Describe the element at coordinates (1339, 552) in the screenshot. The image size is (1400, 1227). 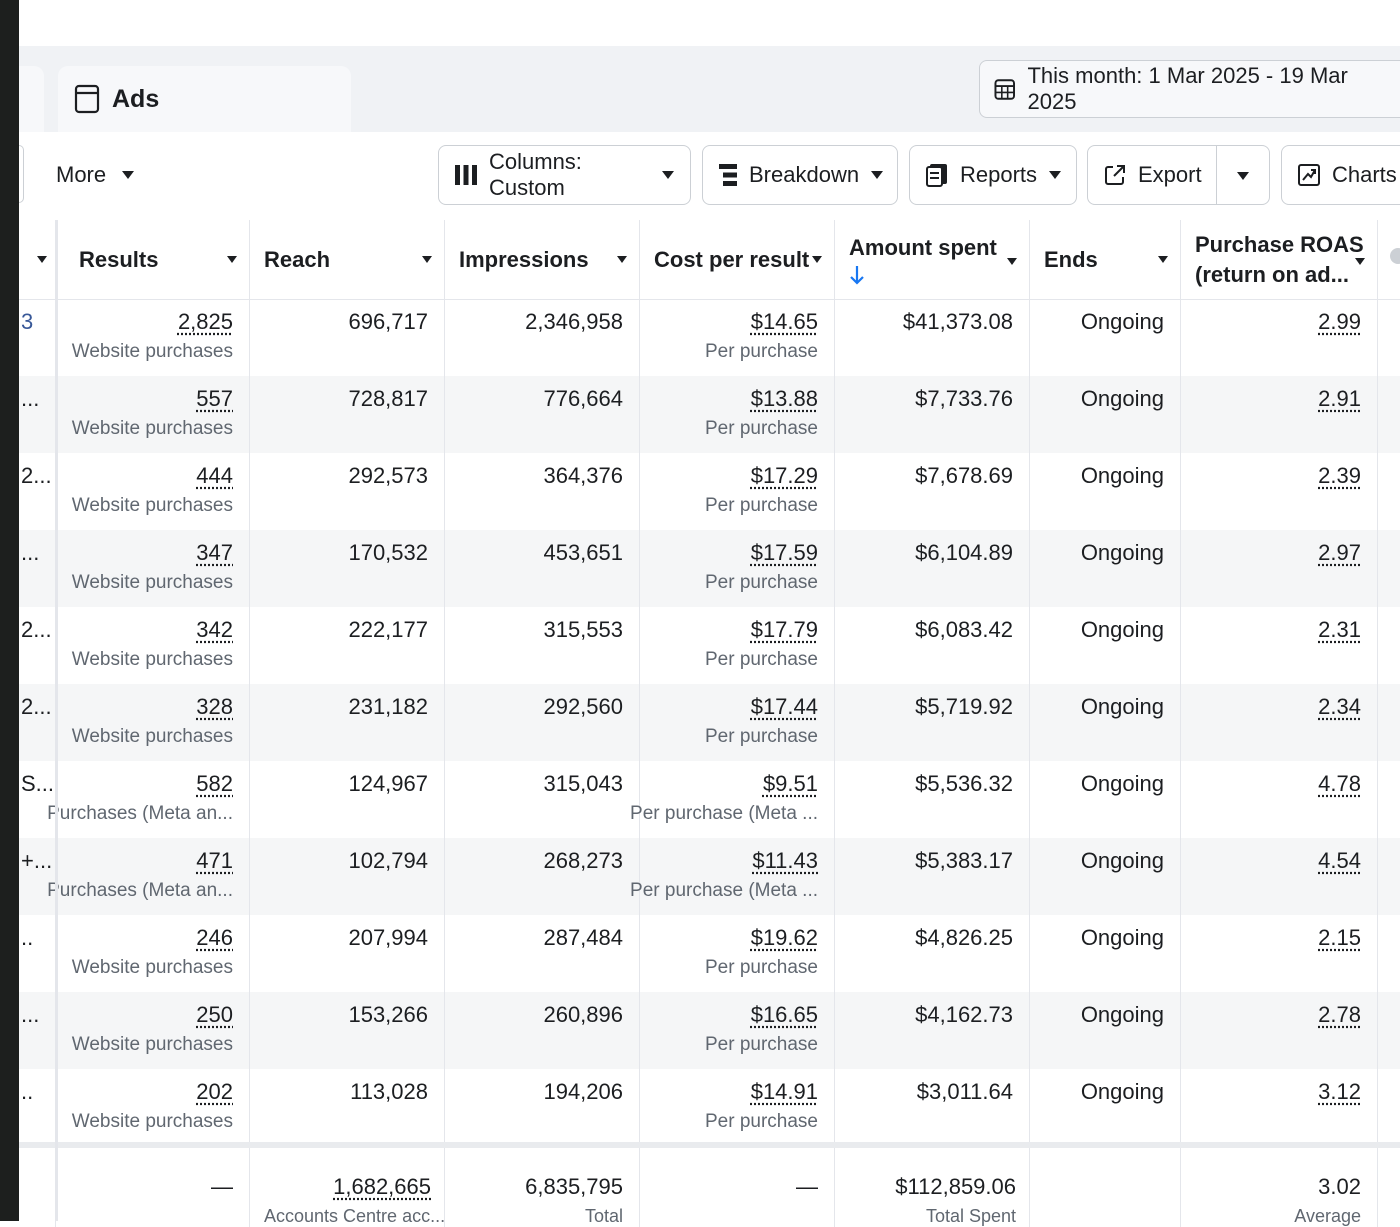
I see `purchase-roas-value: 2.97` at that location.